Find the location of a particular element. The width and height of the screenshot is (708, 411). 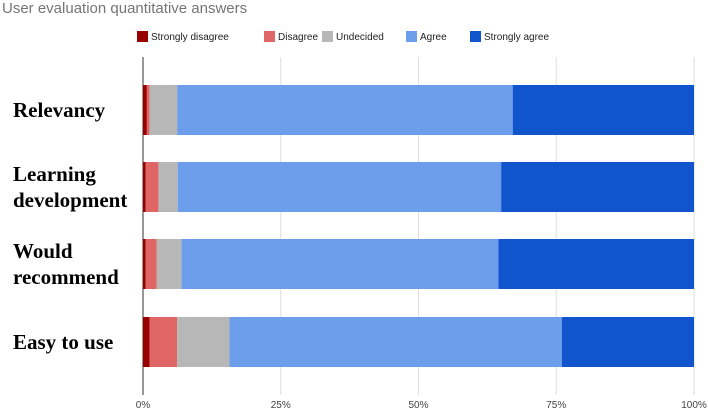

category-label-line: Easy to use is located at coordinates (63, 342).